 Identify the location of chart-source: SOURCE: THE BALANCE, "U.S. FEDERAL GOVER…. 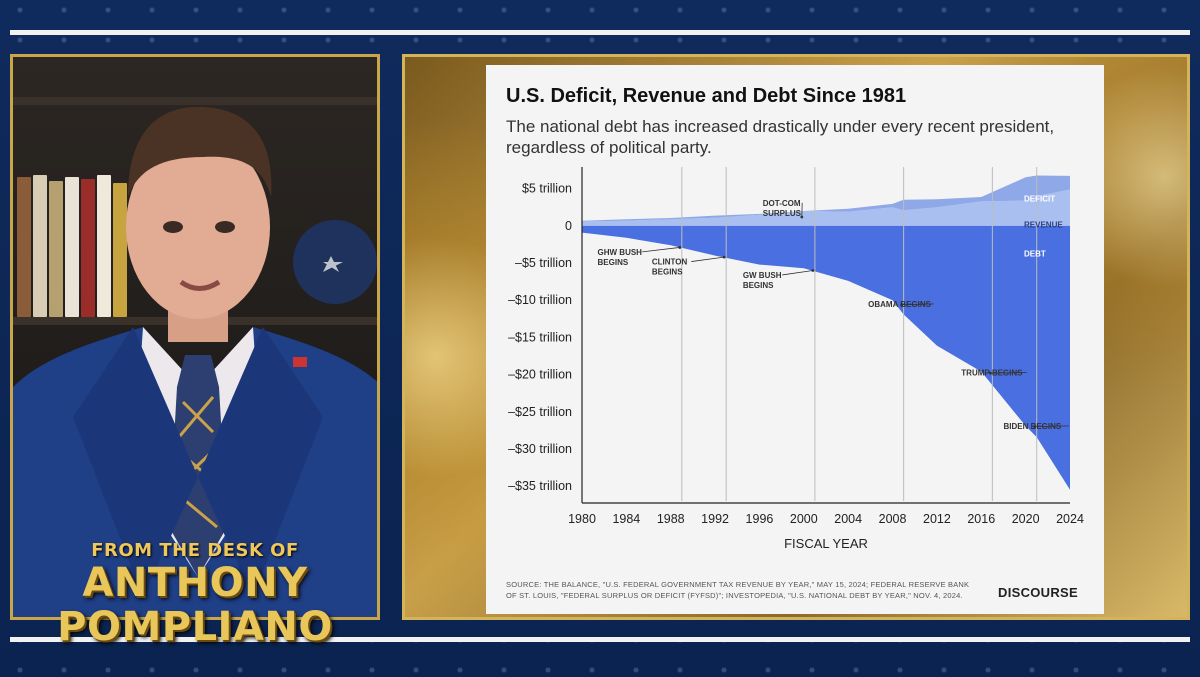
(738, 590).